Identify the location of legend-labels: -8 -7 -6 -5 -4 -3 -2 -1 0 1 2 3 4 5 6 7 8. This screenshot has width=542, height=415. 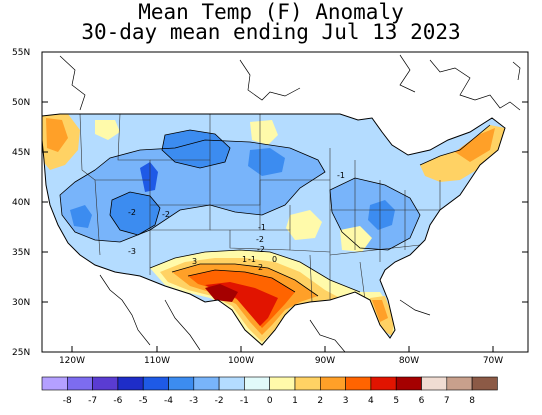
(269, 401).